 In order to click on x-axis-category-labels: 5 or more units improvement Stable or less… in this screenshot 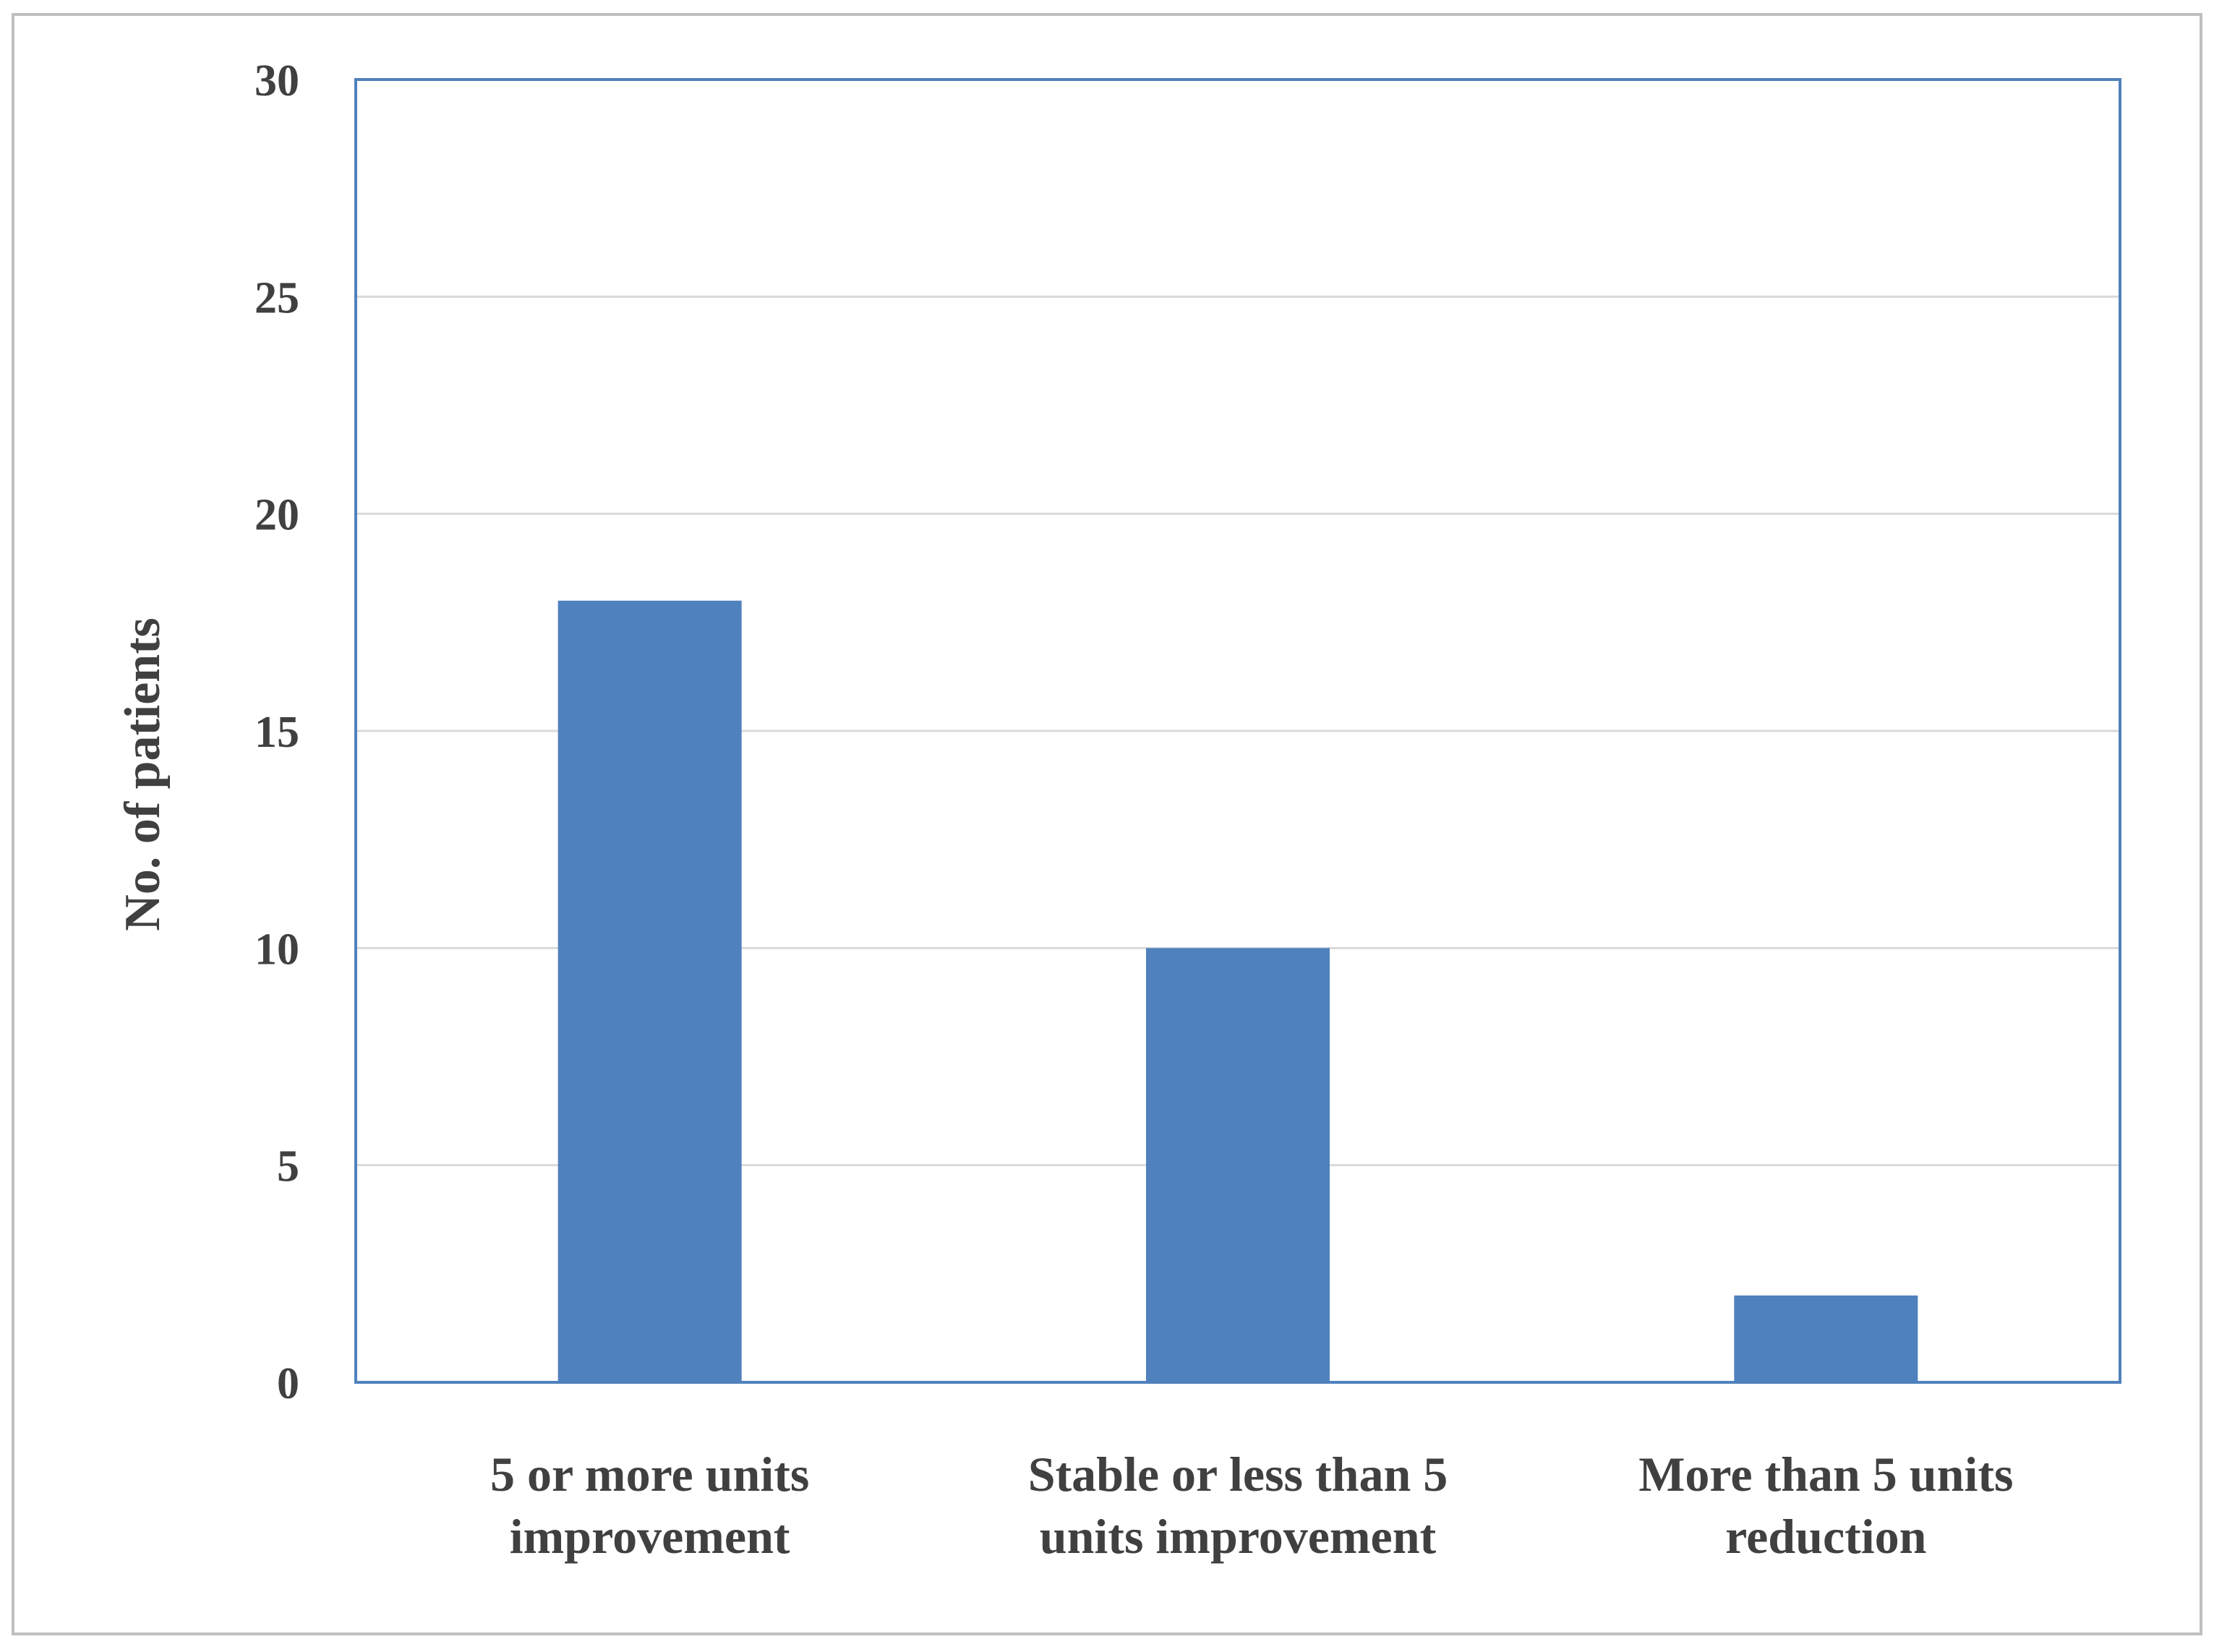, I will do `click(1251, 1506)`.